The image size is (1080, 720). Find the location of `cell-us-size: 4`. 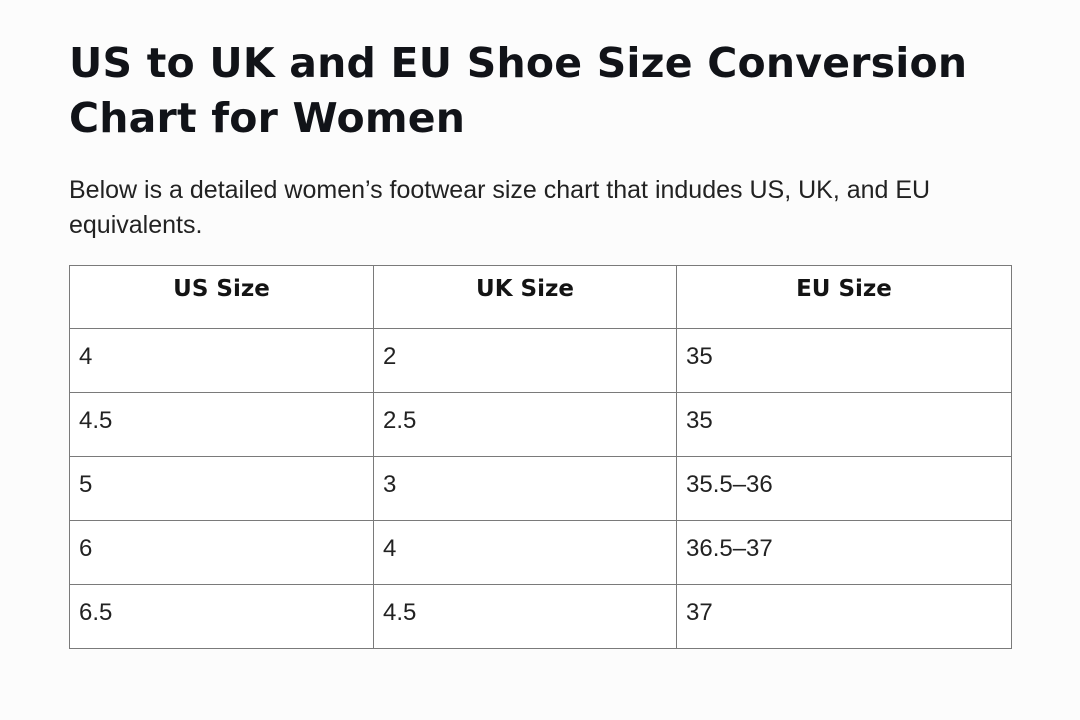

cell-us-size: 4 is located at coordinates (221, 360).